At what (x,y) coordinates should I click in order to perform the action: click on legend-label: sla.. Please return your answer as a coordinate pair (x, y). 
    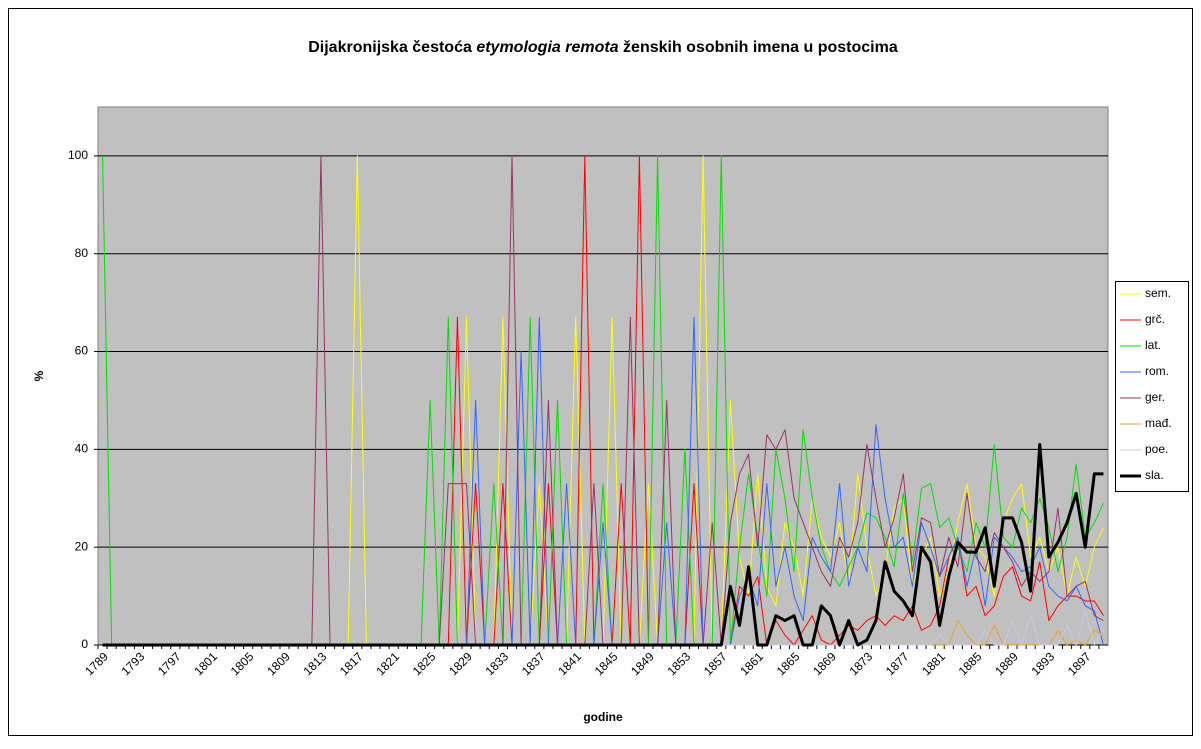
    Looking at the image, I should click on (1154, 475).